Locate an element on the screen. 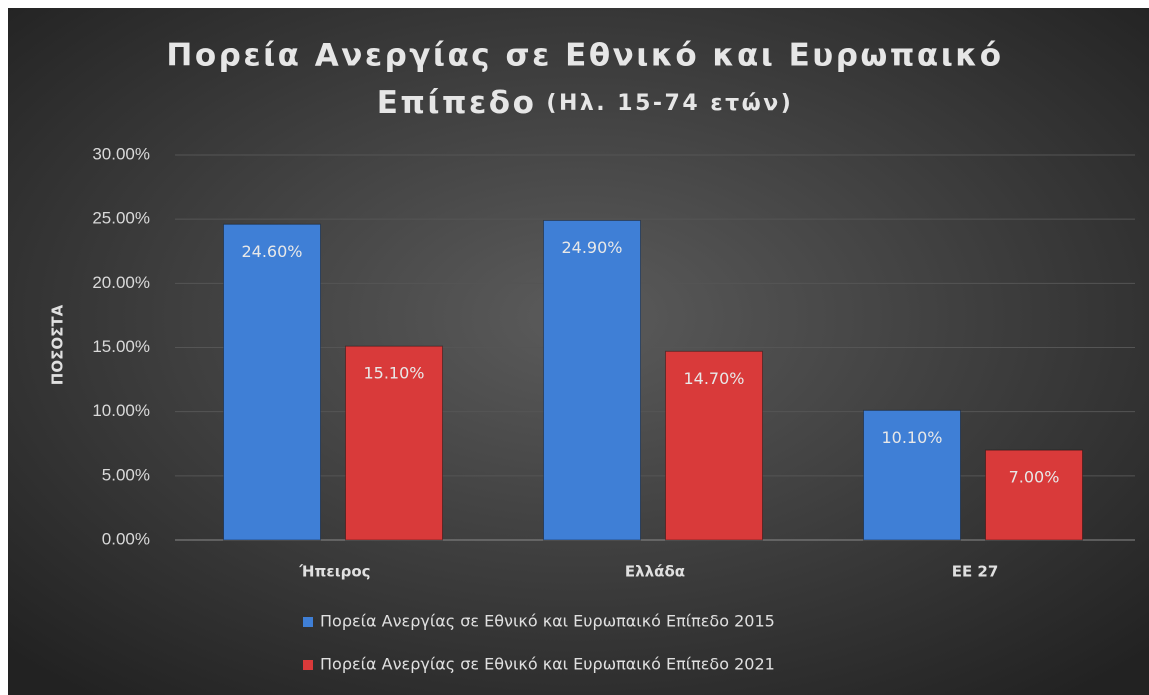 The image size is (1149, 695). chart-title: Επίπεδο is located at coordinates (457, 103).